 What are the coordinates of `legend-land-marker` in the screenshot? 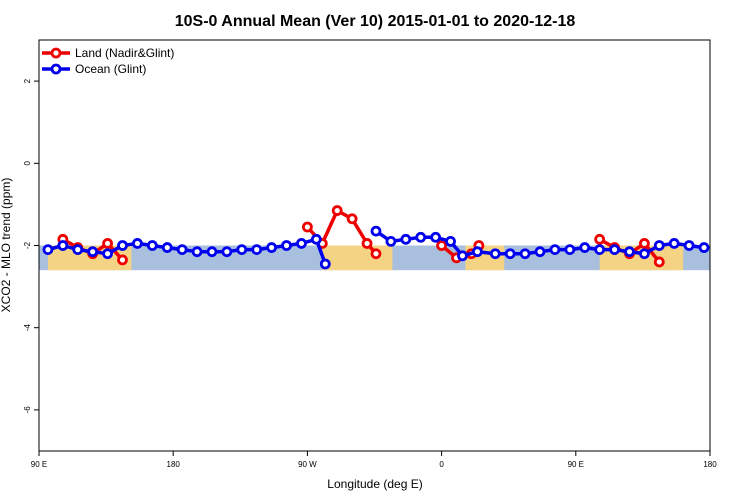 It's located at (56, 53).